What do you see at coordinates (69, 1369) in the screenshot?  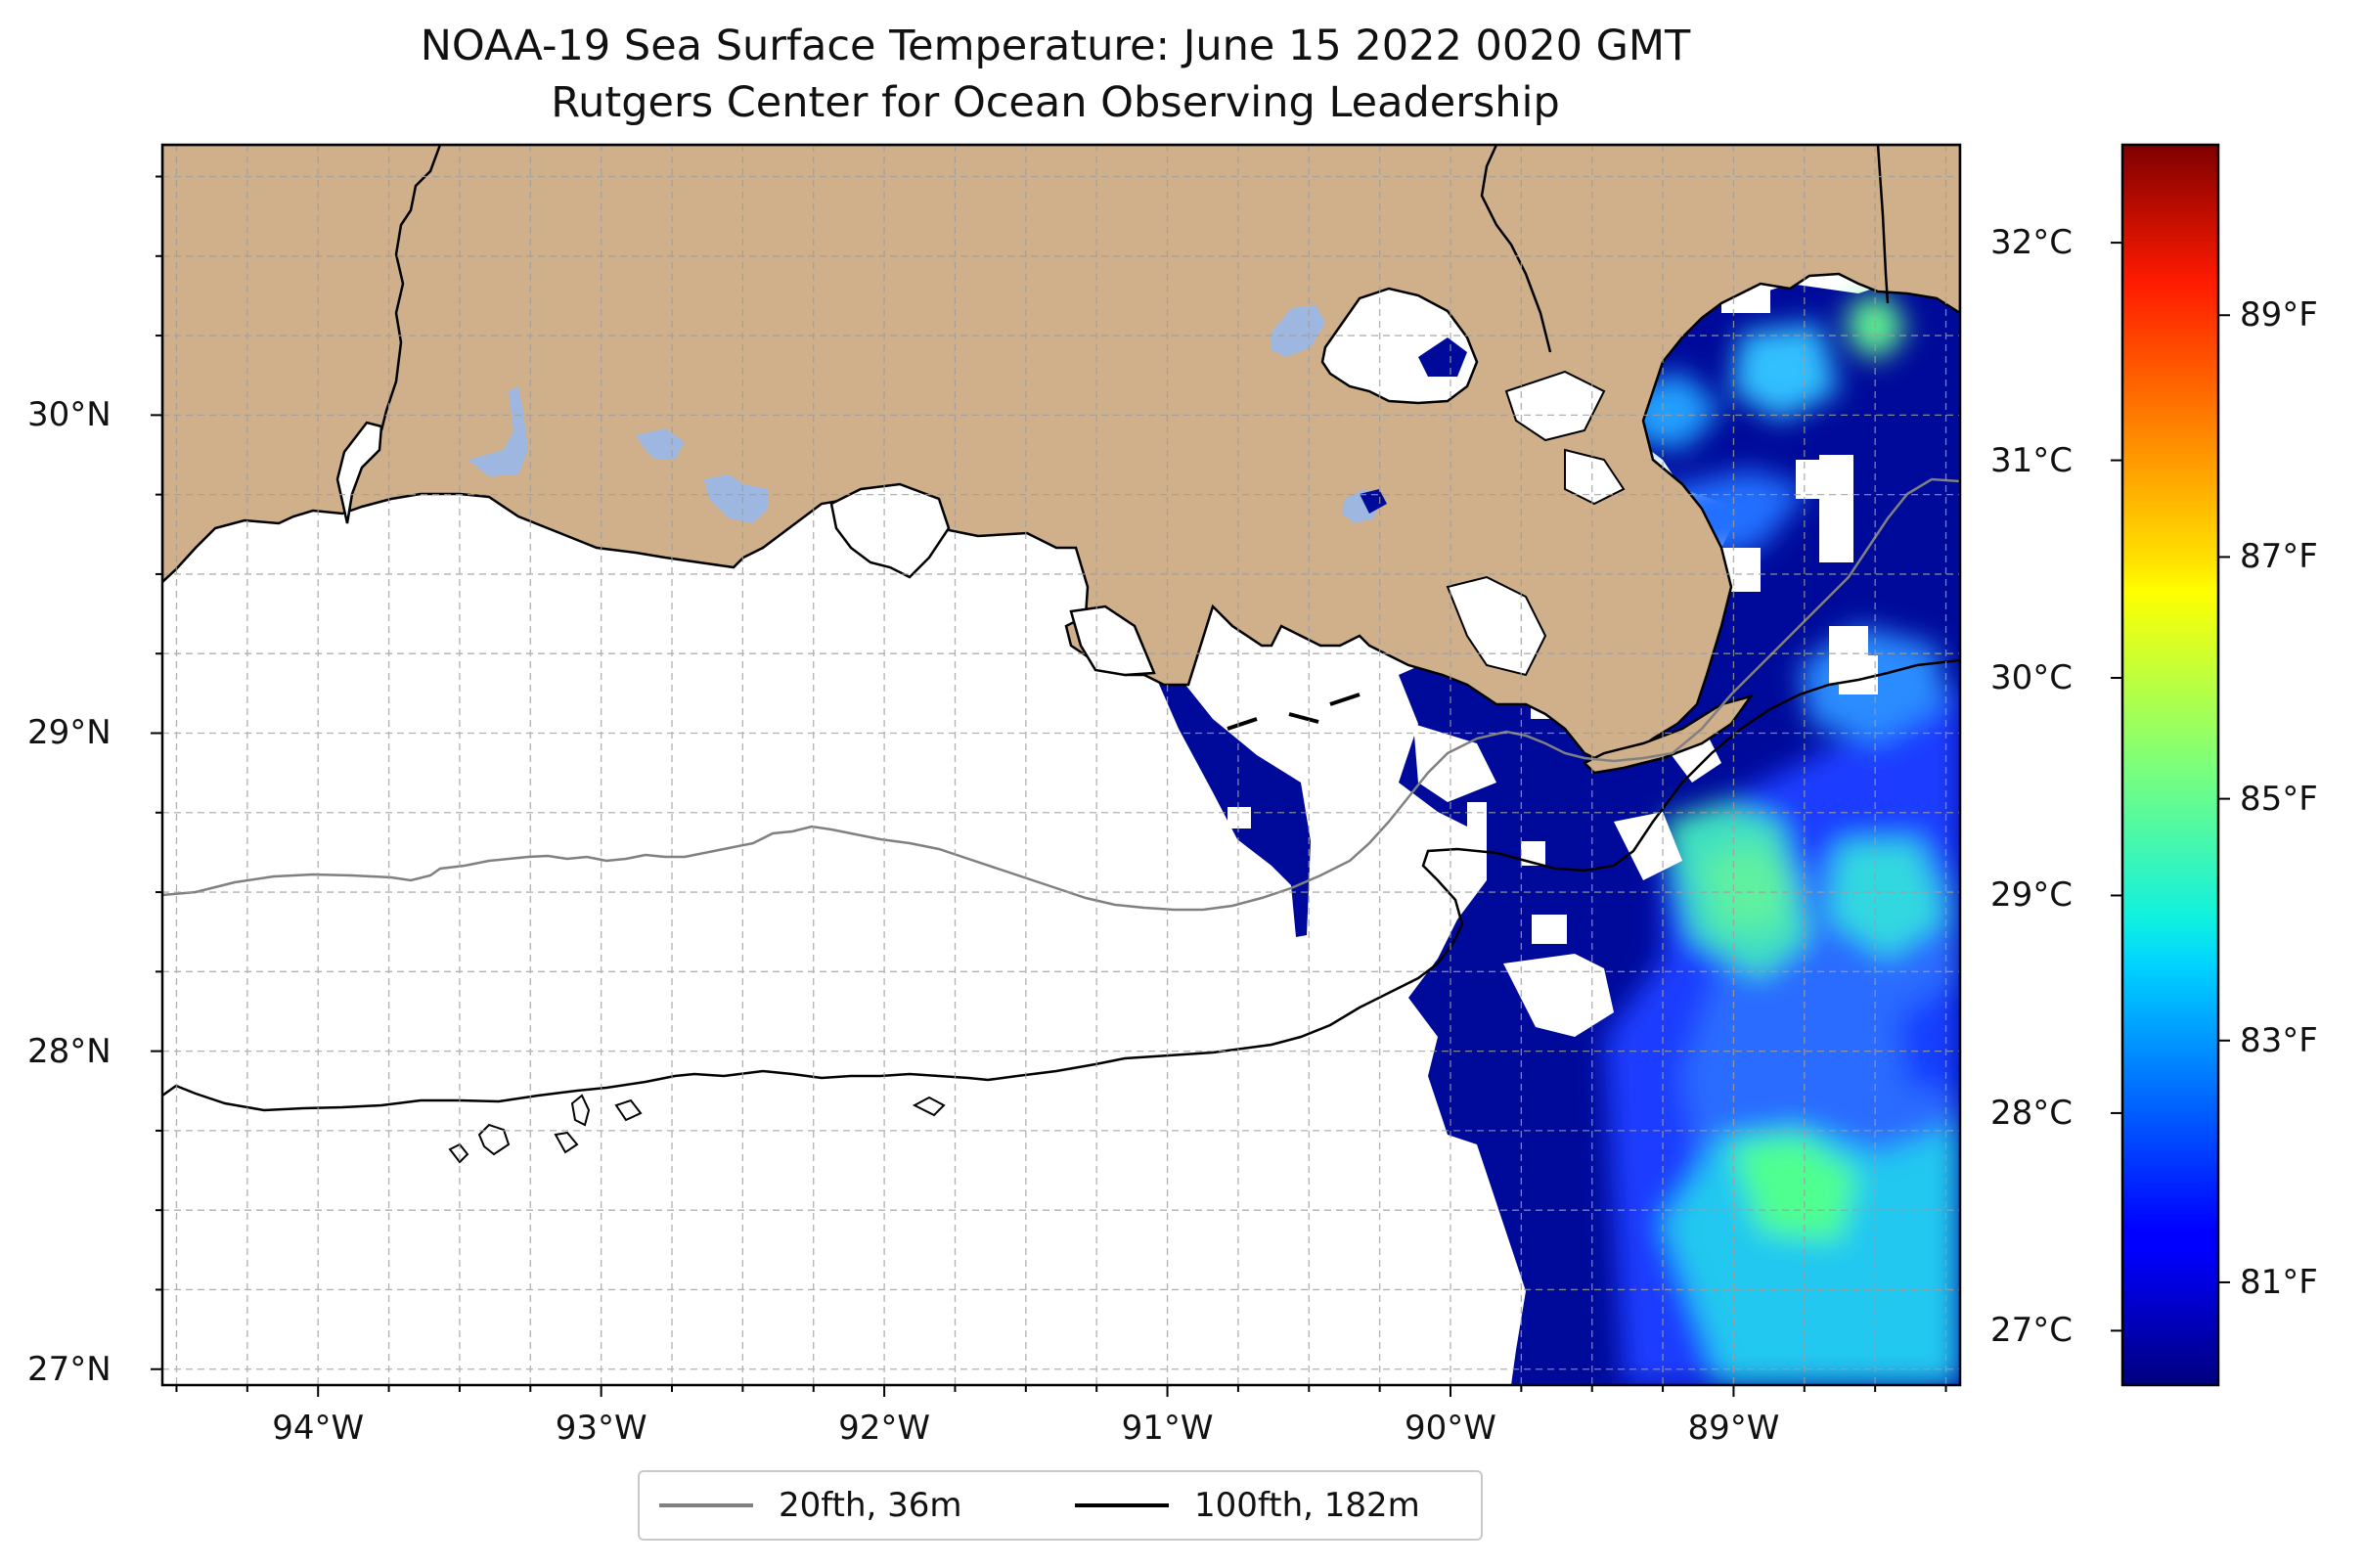 I see `lat-tick-label: 27°N` at bounding box center [69, 1369].